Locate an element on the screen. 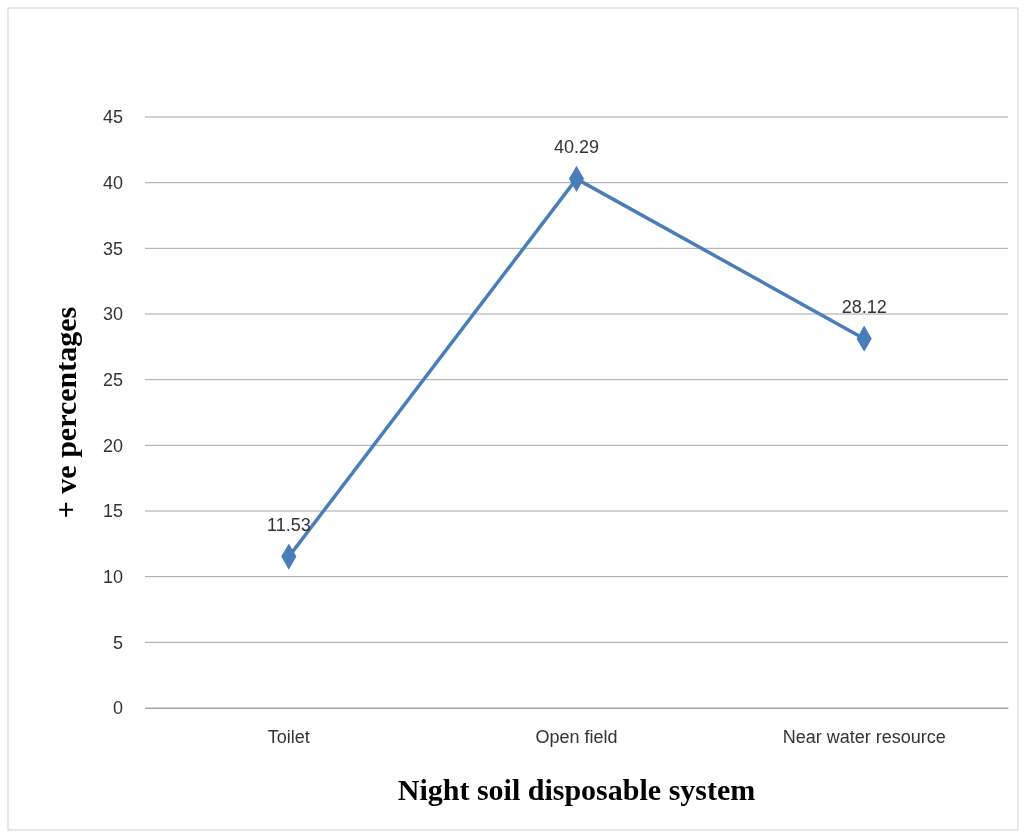 This screenshot has height=838, width=1026. data-label: 11.53 is located at coordinates (288, 524).